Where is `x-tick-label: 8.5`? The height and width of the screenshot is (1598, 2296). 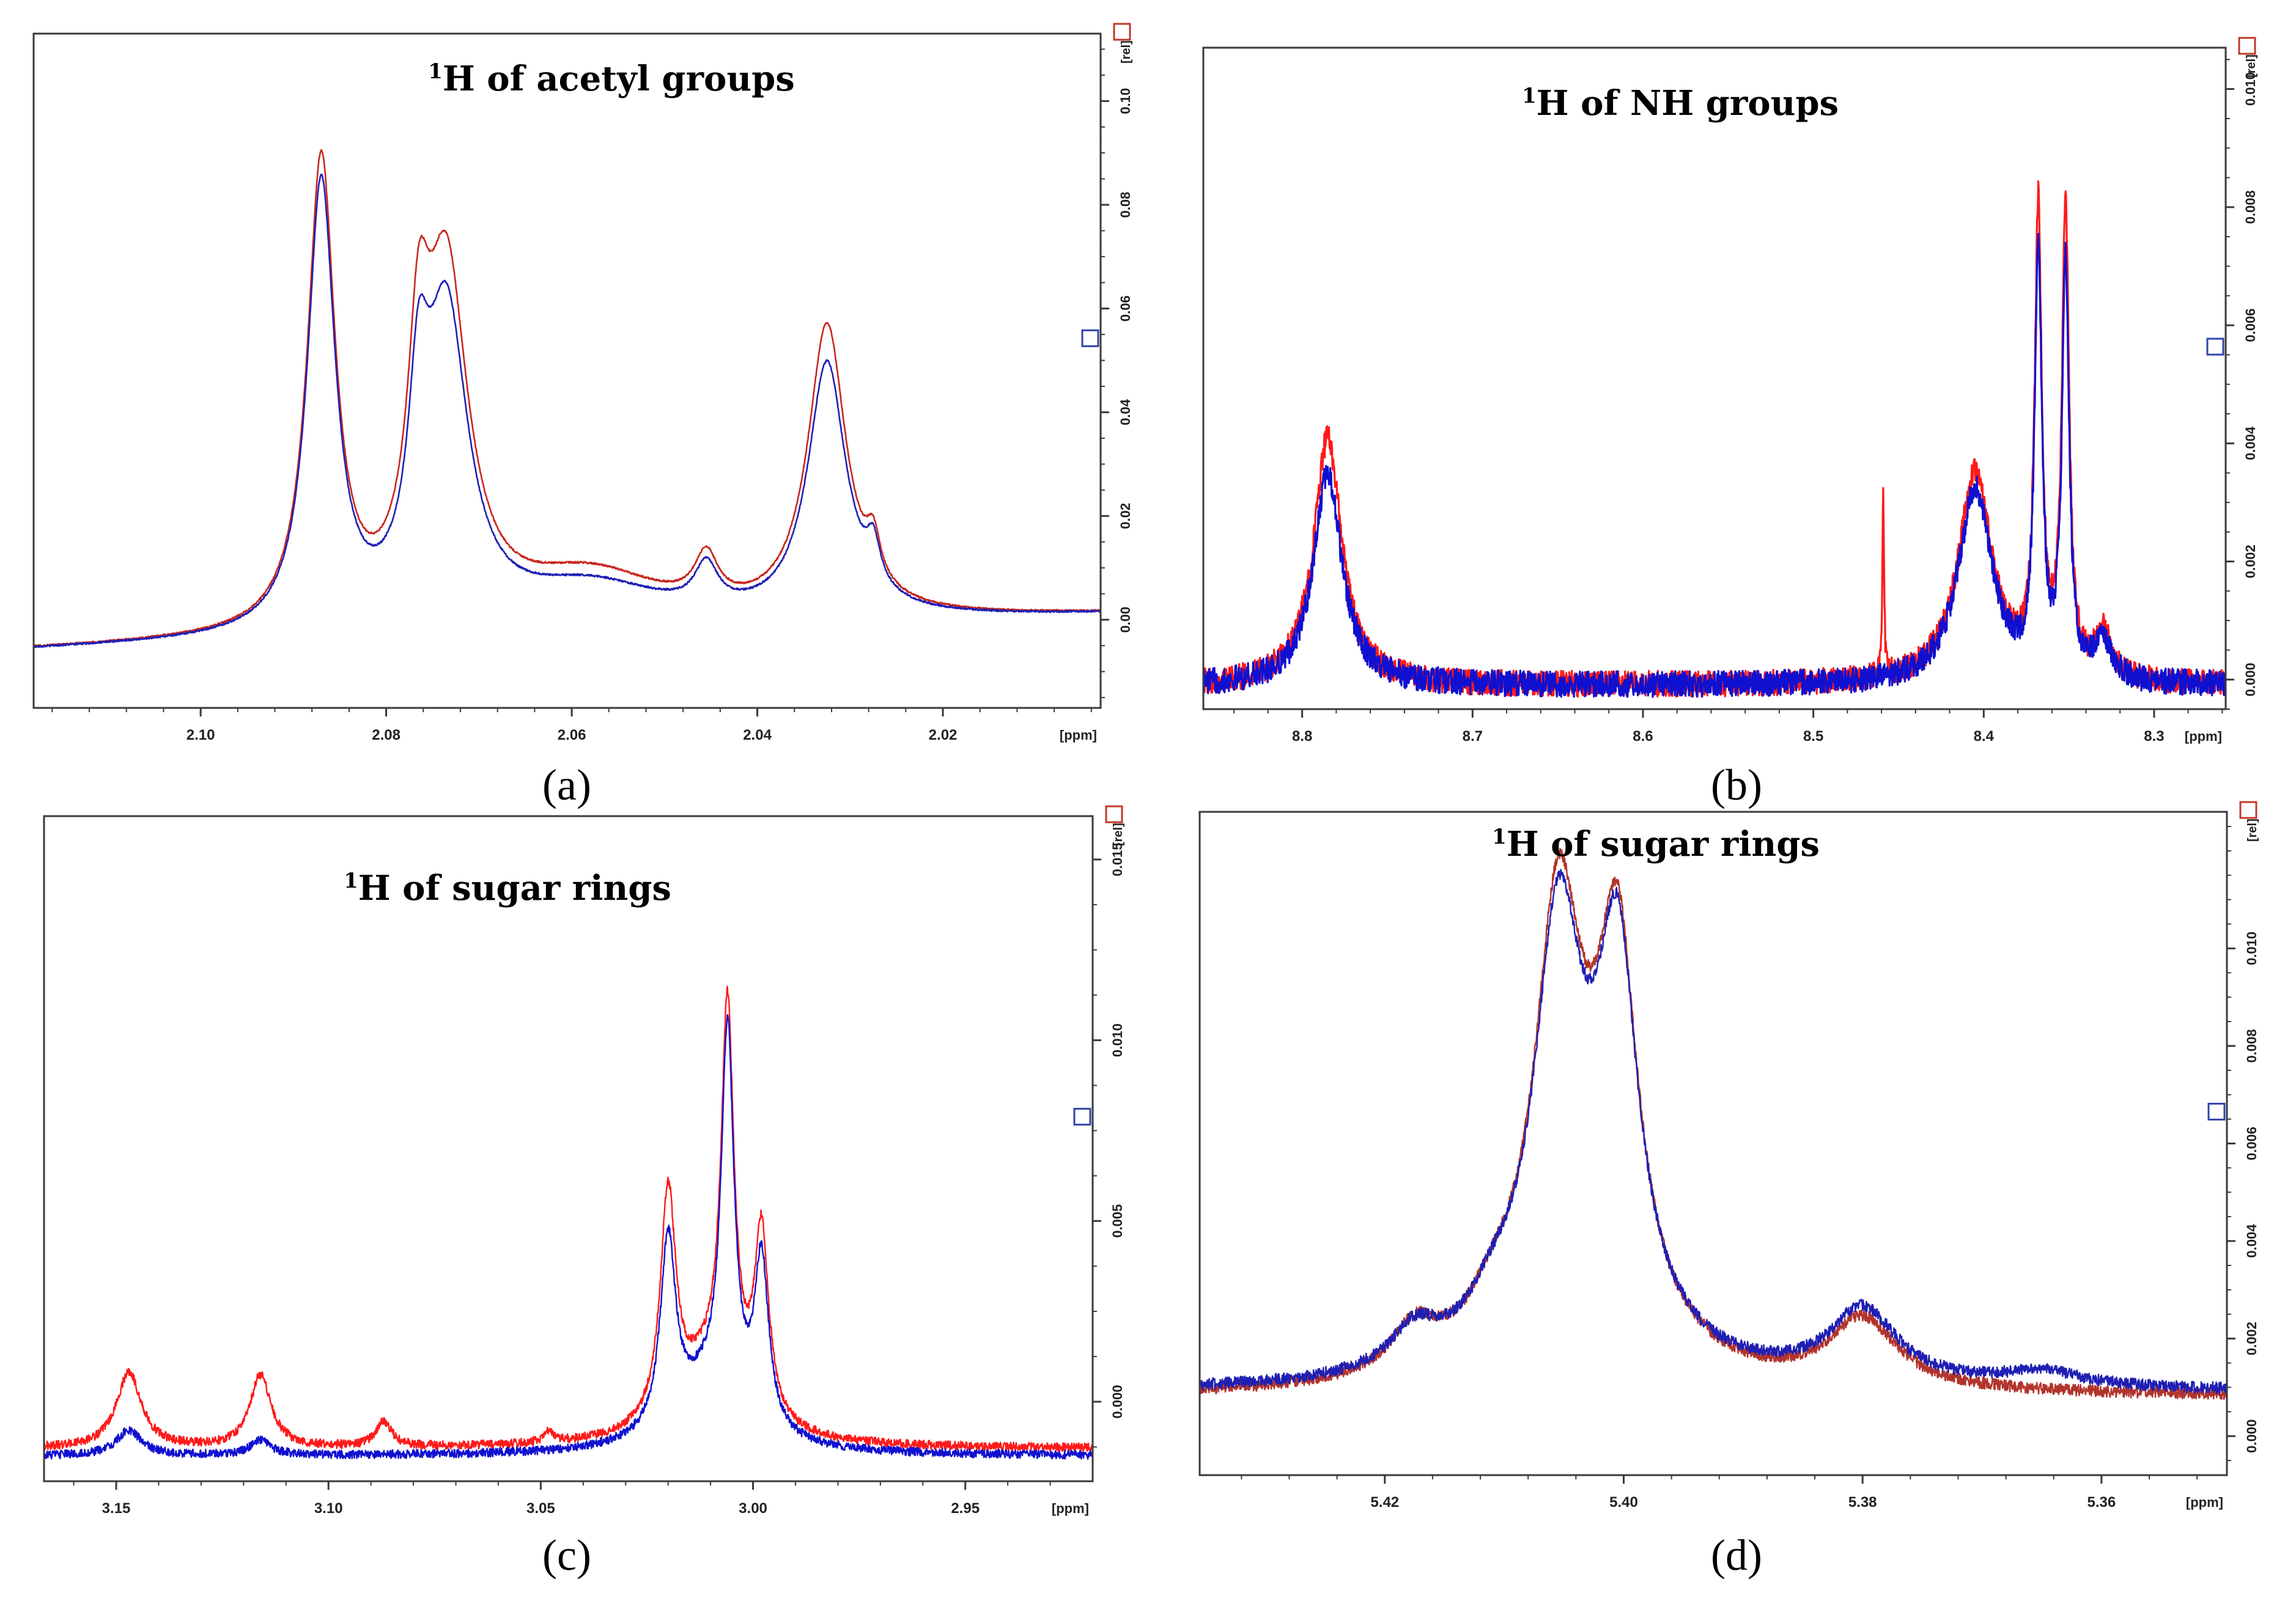
x-tick-label: 8.5 is located at coordinates (1813, 736).